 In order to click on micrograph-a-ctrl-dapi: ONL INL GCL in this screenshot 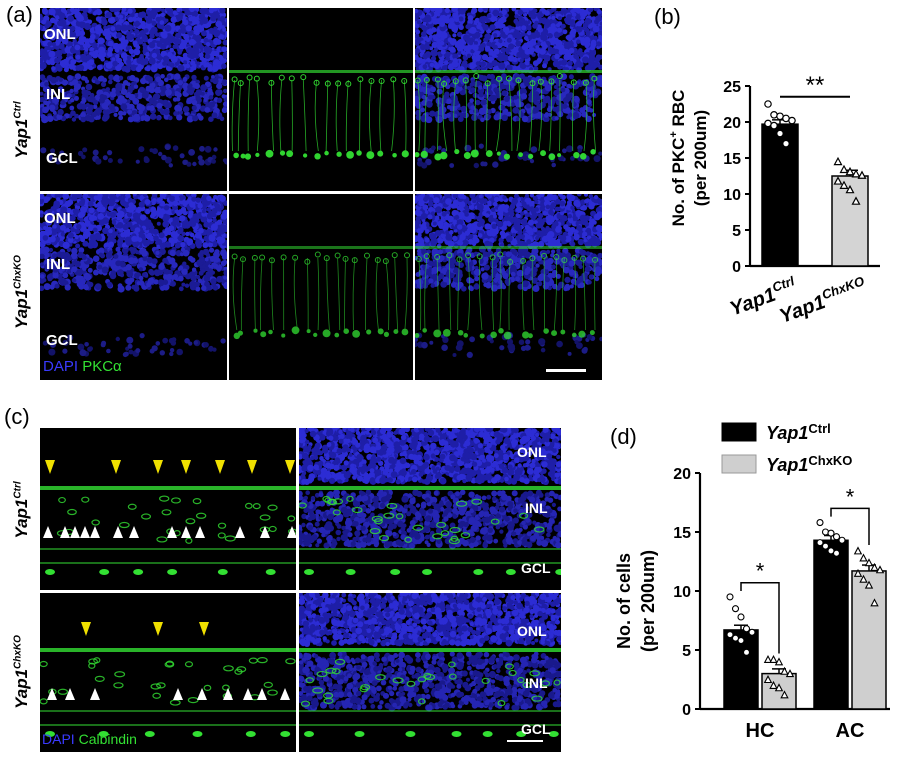, I will do `click(133, 99)`.